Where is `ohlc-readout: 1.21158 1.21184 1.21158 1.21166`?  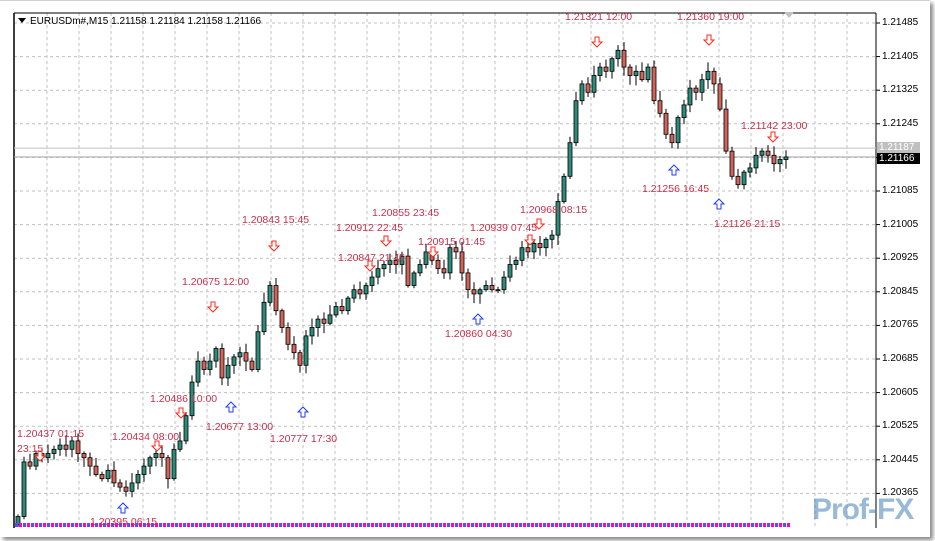
ohlc-readout: 1.21158 1.21184 1.21158 1.21166 is located at coordinates (186, 21).